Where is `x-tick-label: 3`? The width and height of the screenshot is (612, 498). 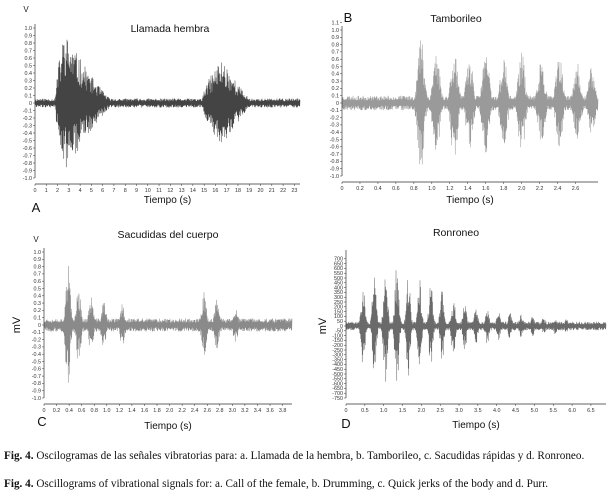 x-tick-label: 3 is located at coordinates (68, 191).